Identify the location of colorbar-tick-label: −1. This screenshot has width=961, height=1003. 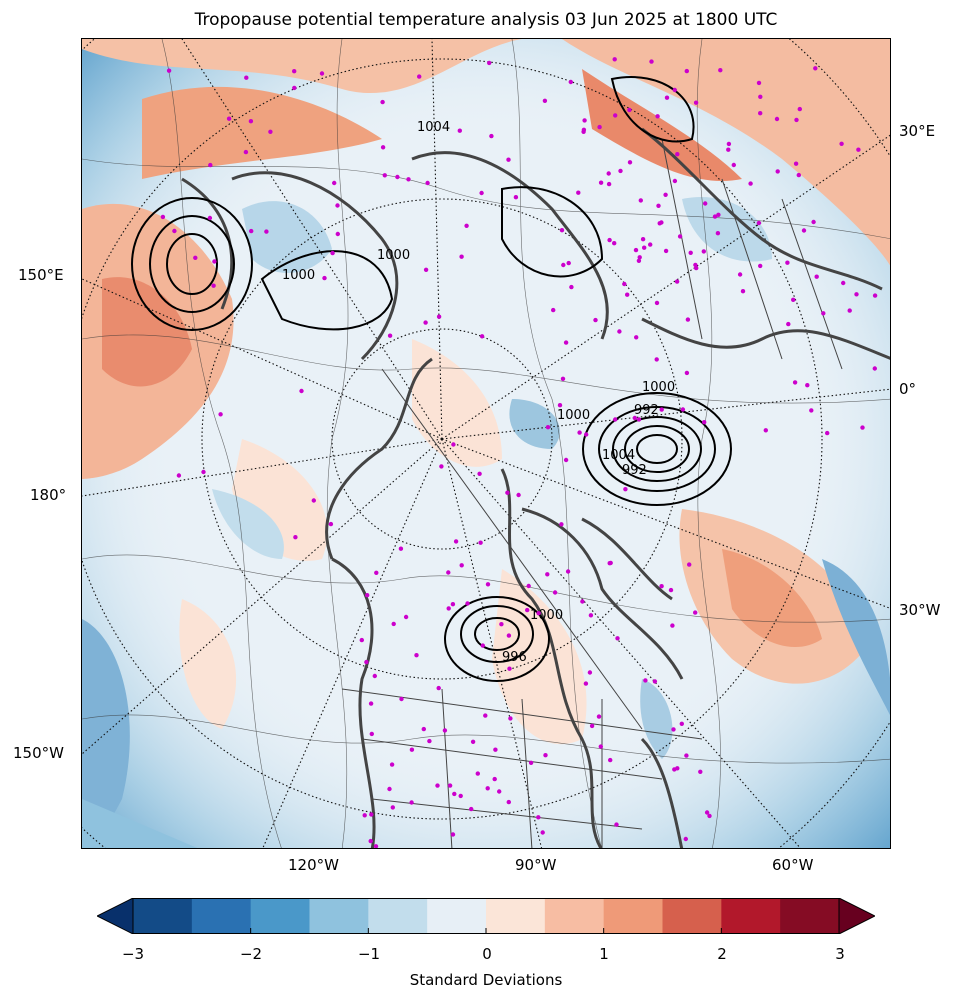
(369, 954).